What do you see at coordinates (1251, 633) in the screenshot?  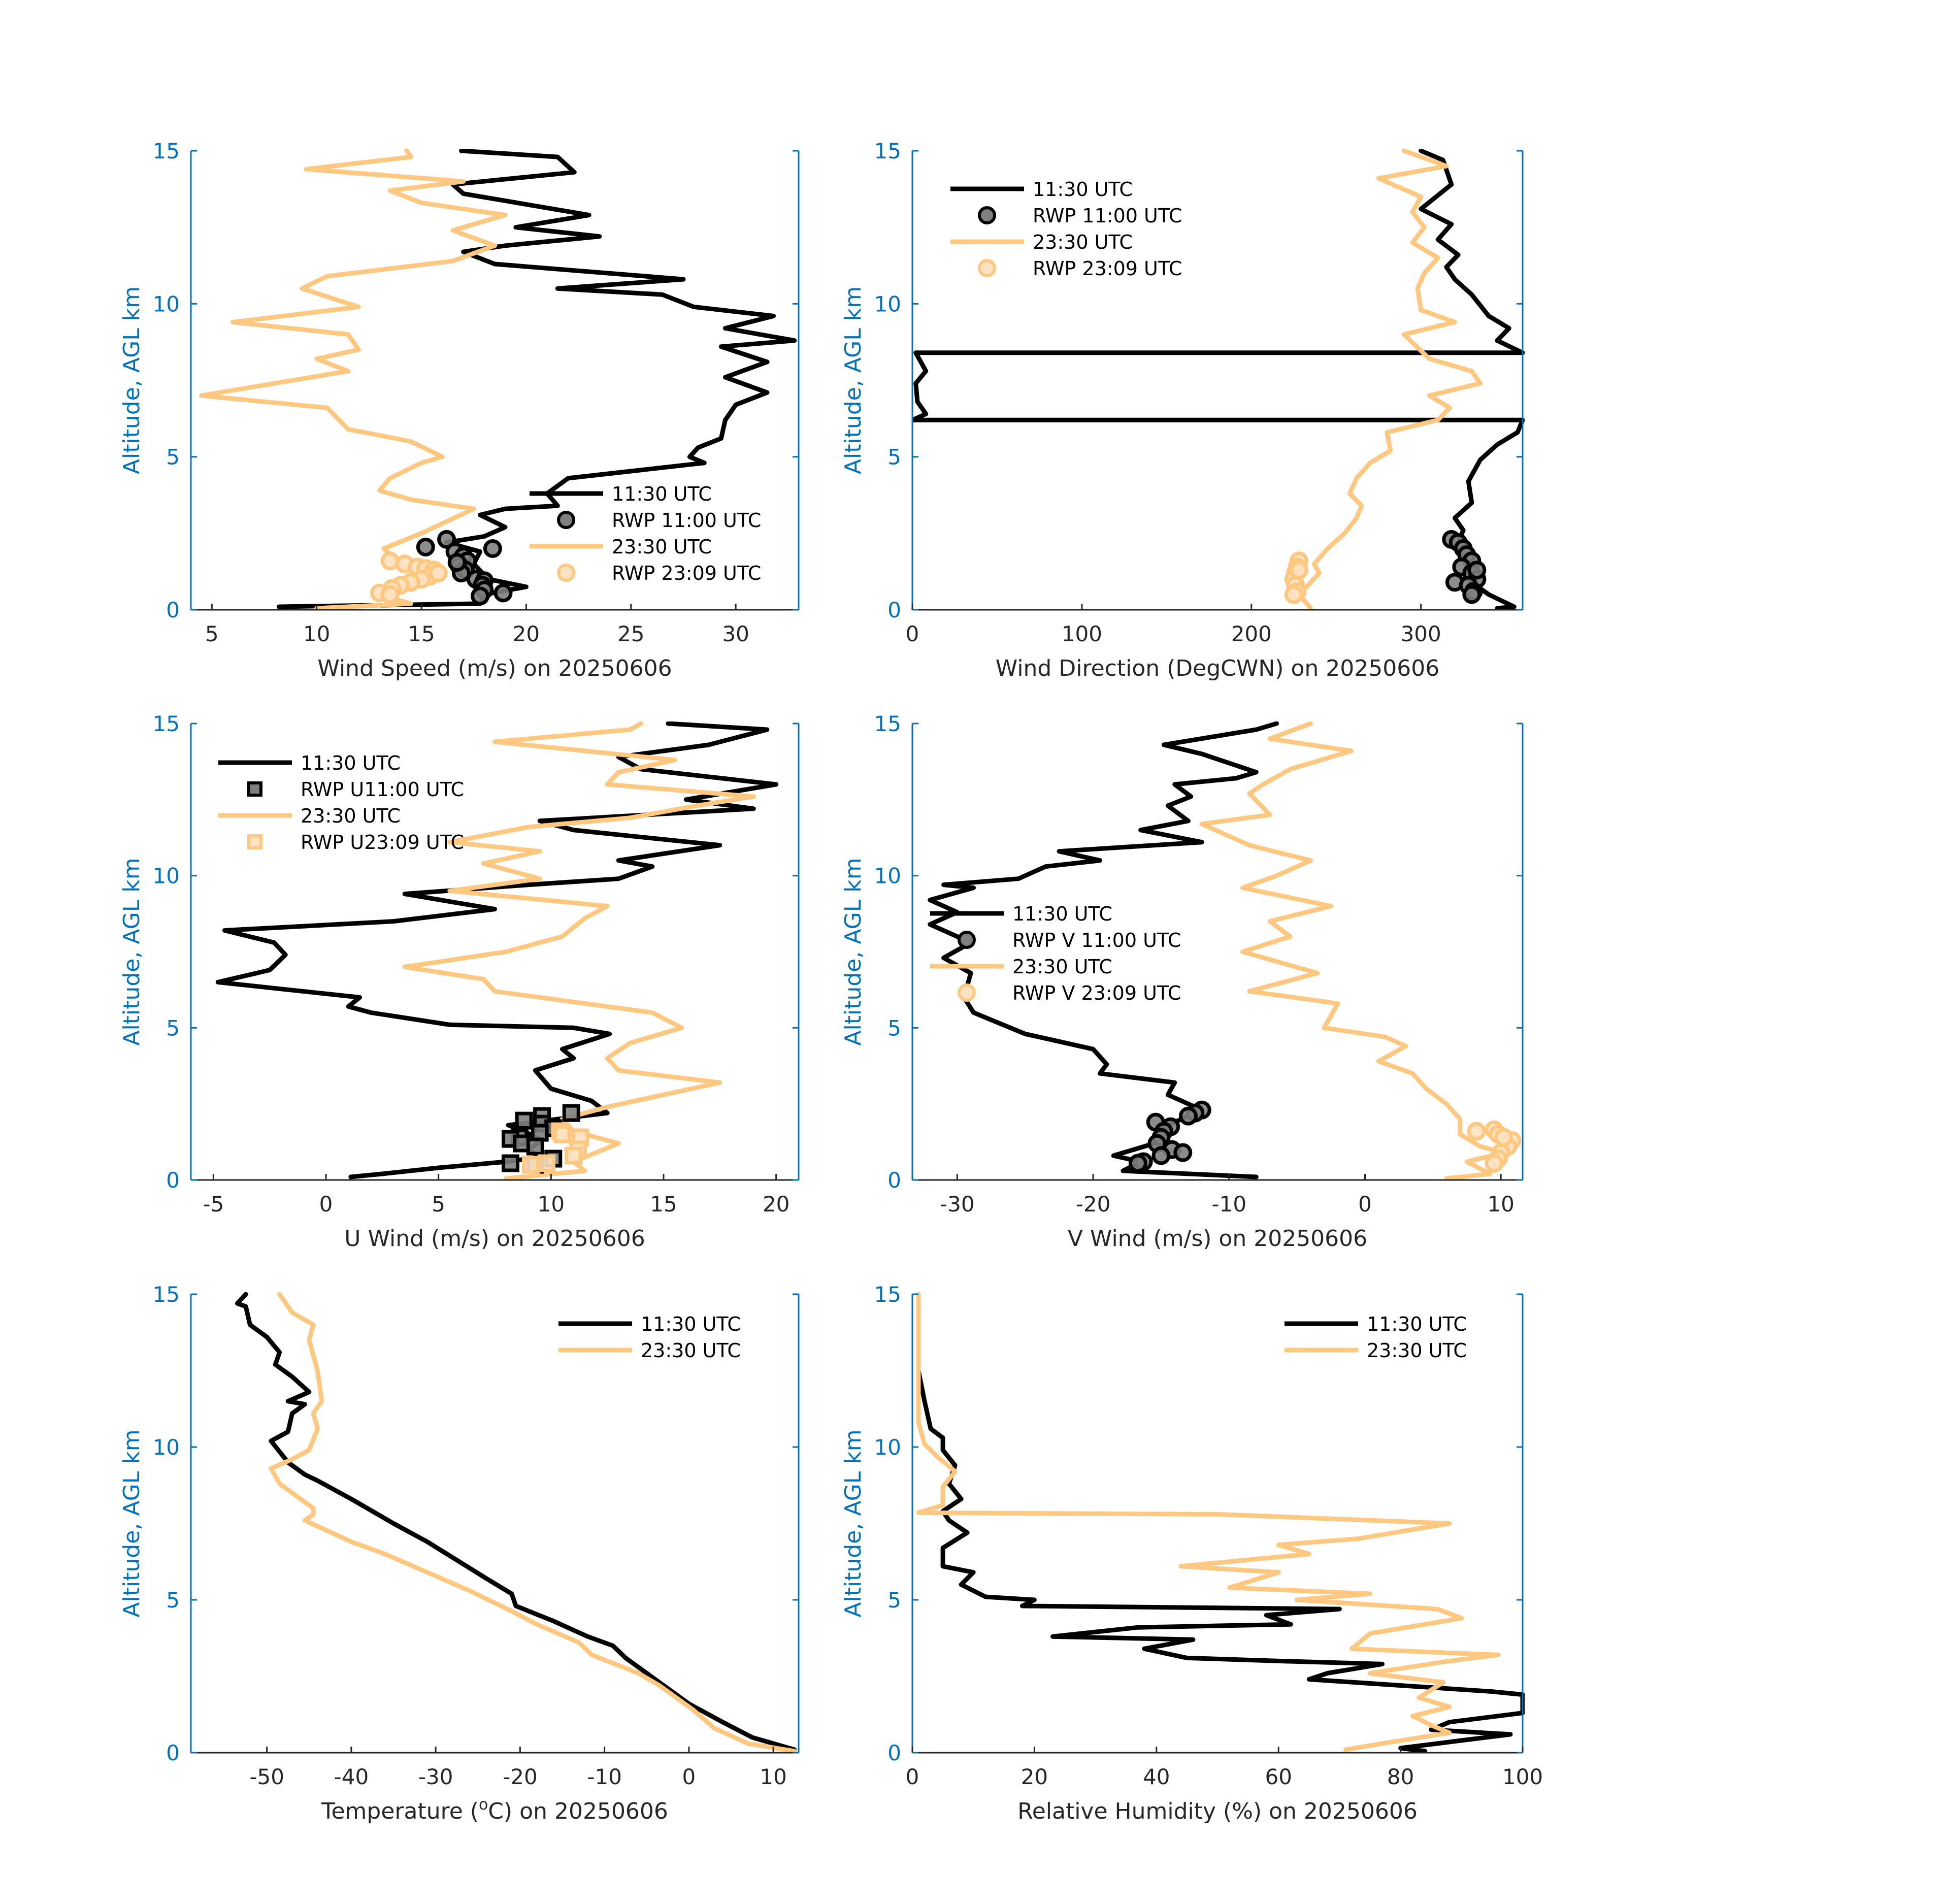 I see `x-tick-label: 200` at bounding box center [1251, 633].